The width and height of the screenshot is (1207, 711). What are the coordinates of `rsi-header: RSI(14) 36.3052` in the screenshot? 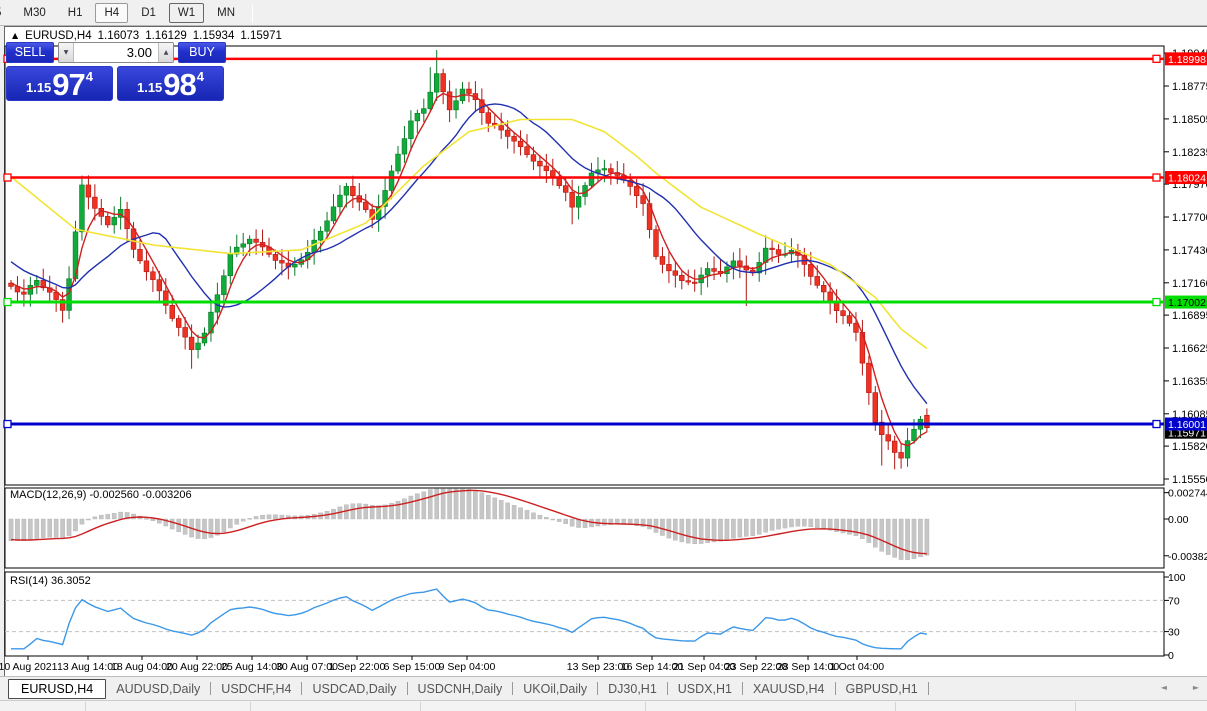 It's located at (50, 581).